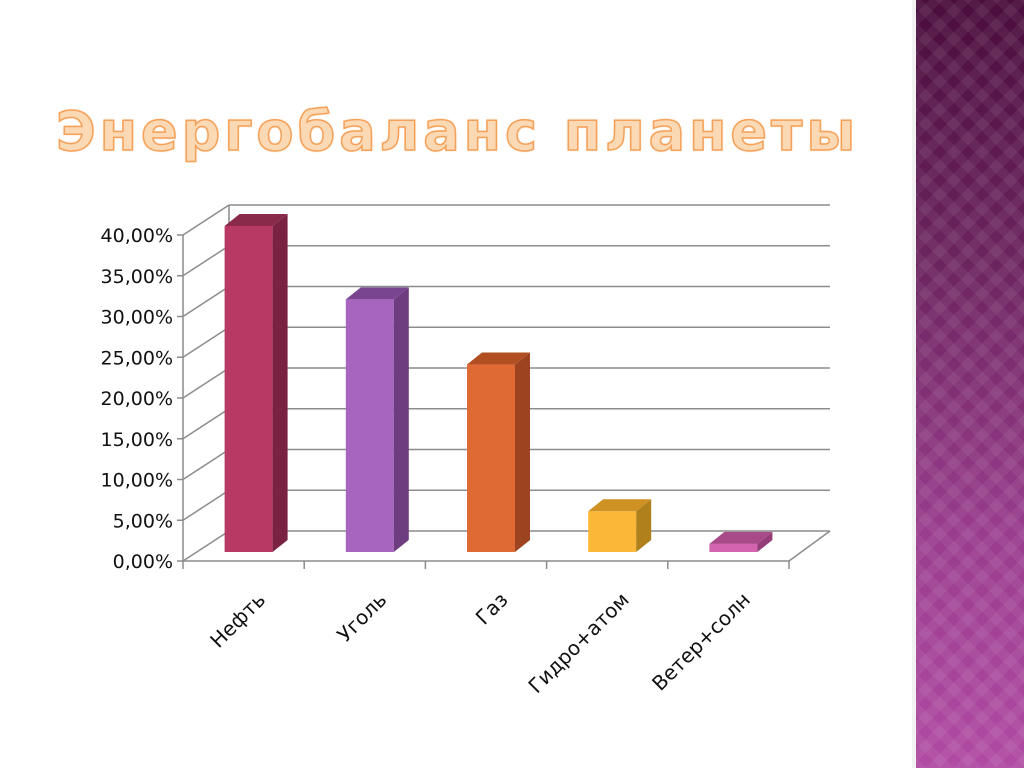 Image resolution: width=1024 pixels, height=768 pixels. Describe the element at coordinates (137, 236) in the screenshot. I see `y-tick-label: 40,00%` at that location.